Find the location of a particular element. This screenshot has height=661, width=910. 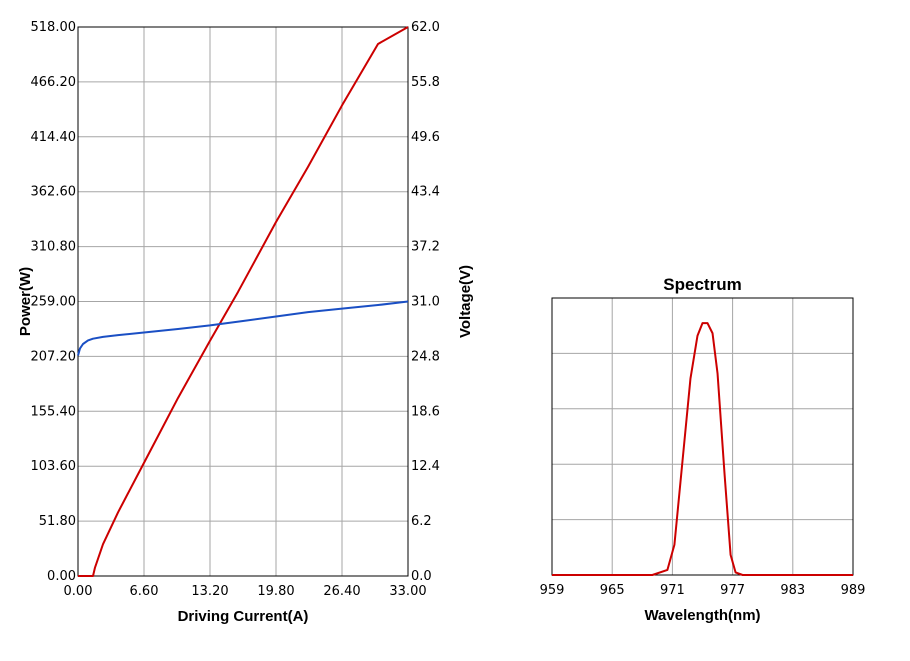

y-tick-label: 310.80 is located at coordinates (54, 247).